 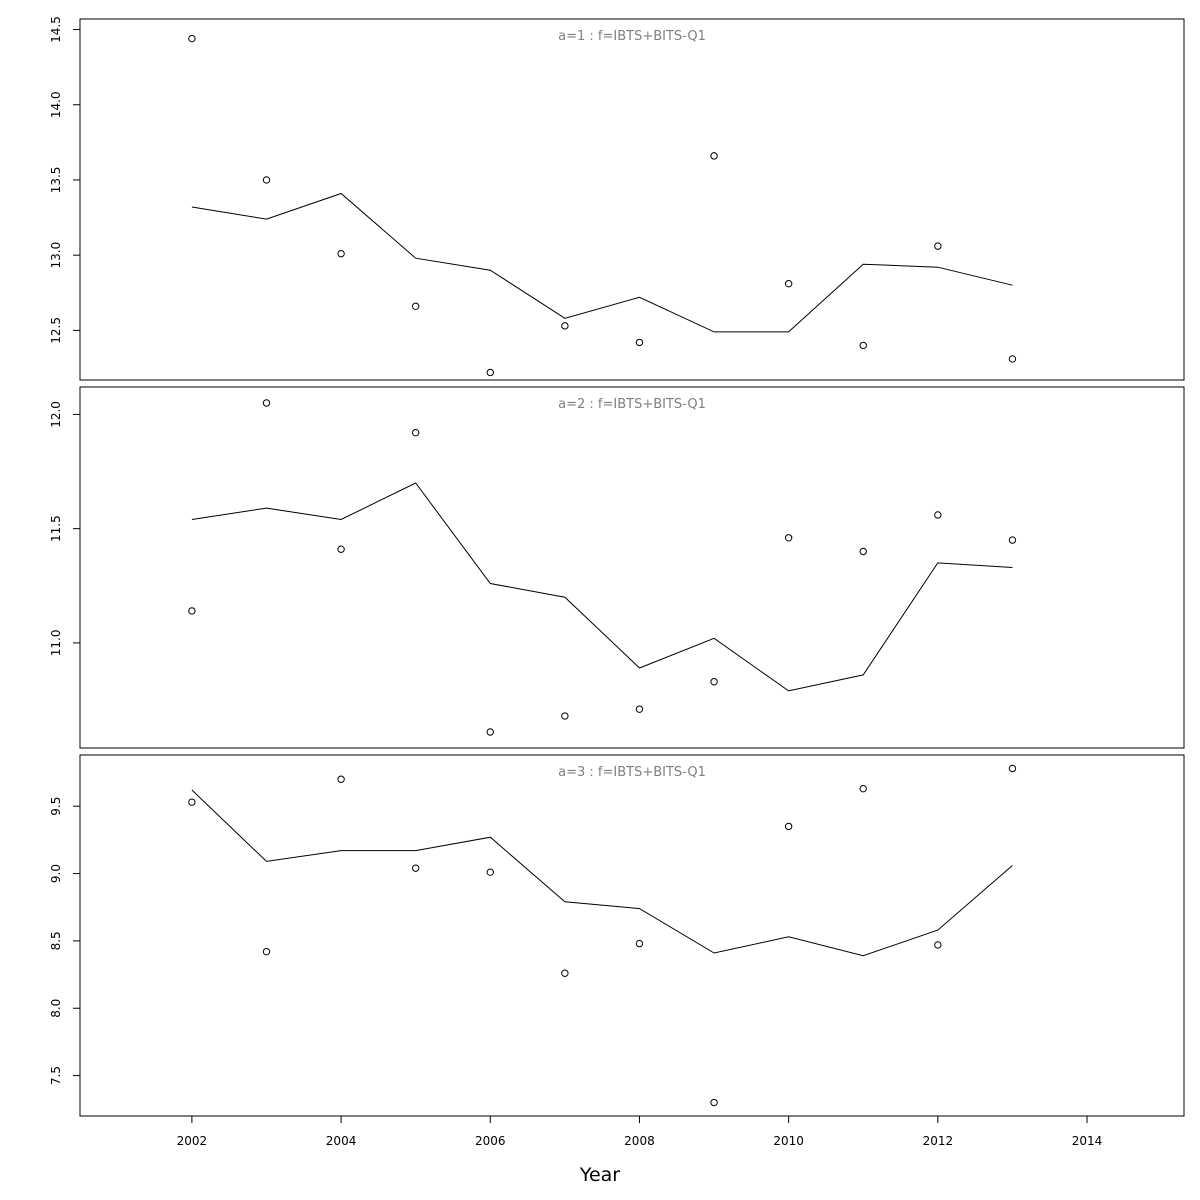 I want to click on y-tick-label: 14.0, so click(x=56, y=104).